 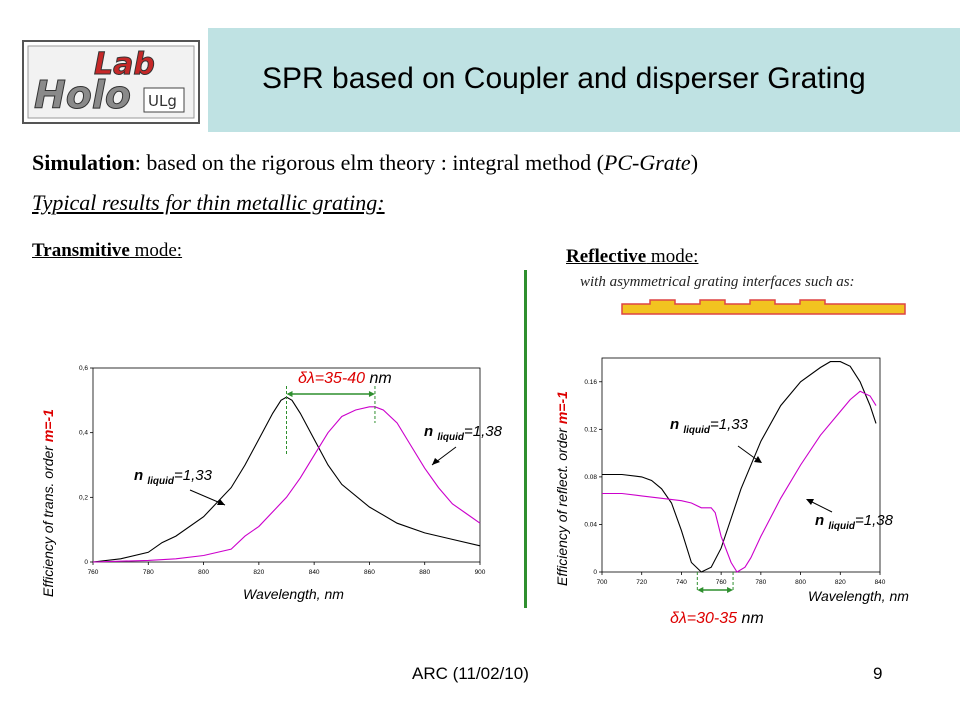 What do you see at coordinates (156, 250) in the screenshot?
I see `transmitive-rest: mode:` at bounding box center [156, 250].